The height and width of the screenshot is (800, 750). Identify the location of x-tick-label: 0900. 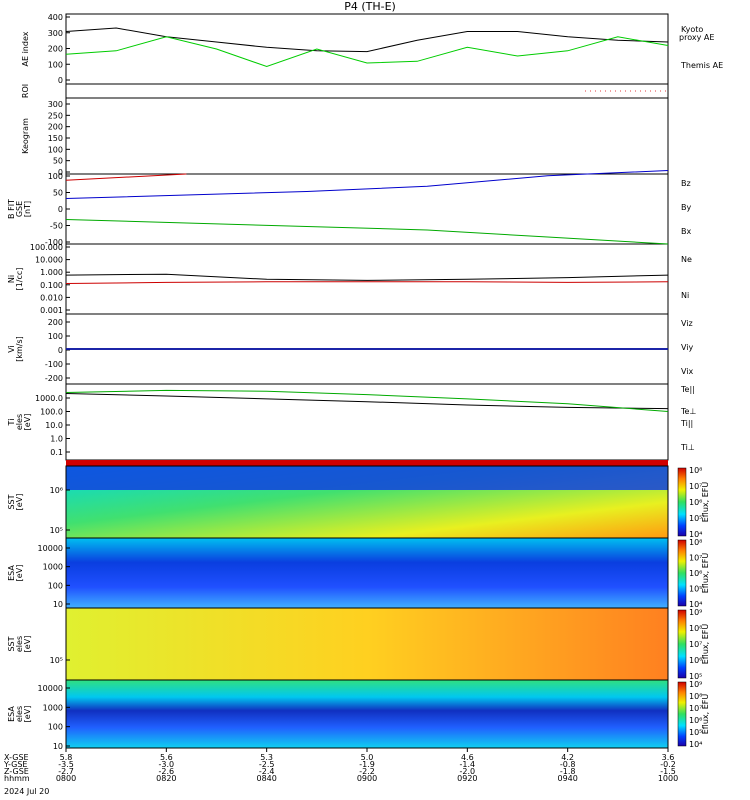
(367, 778).